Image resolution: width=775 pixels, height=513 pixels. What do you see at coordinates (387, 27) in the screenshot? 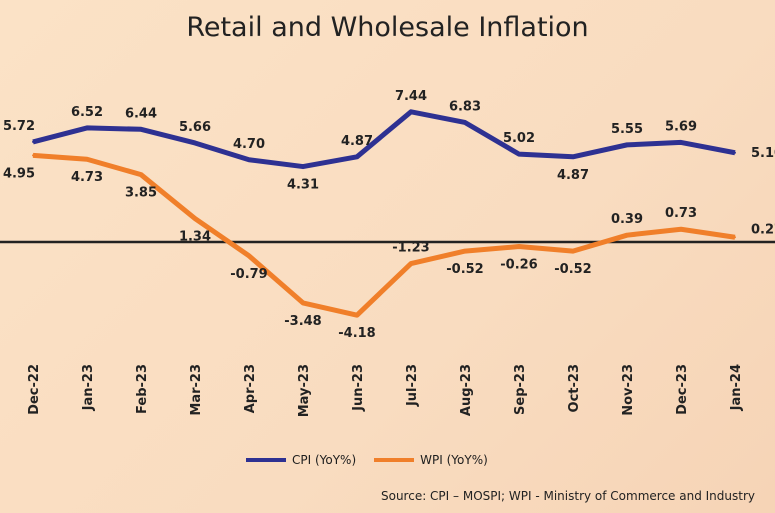
I see `chart-title: Retail and Wholesale Inflation` at bounding box center [387, 27].